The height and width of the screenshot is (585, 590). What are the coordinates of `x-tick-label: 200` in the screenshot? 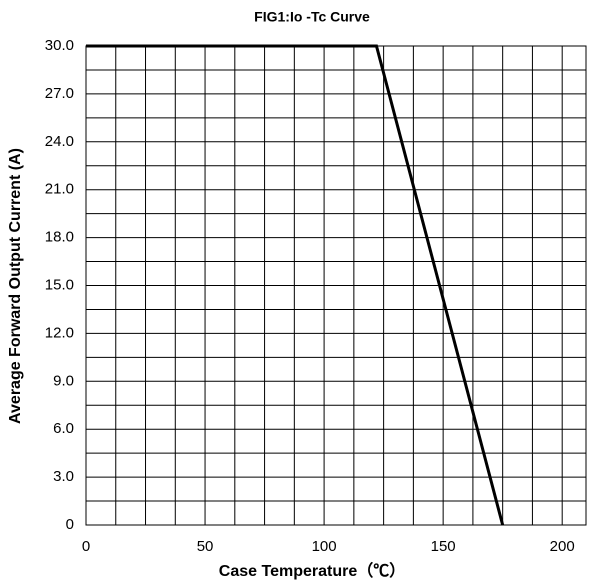 It's located at (562, 546).